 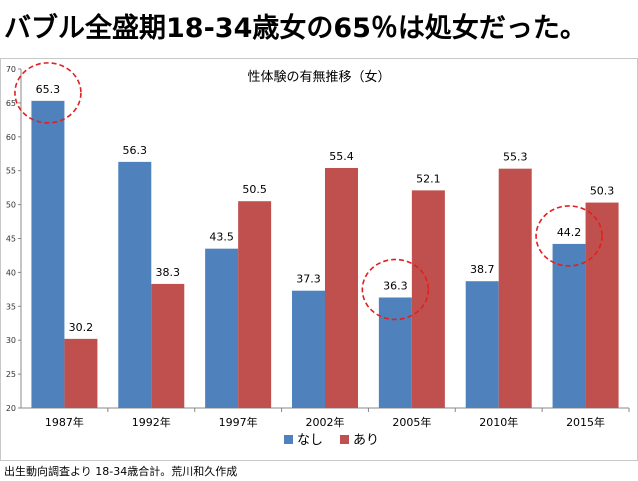 I want to click on data-label: 55.4, so click(x=341, y=156).